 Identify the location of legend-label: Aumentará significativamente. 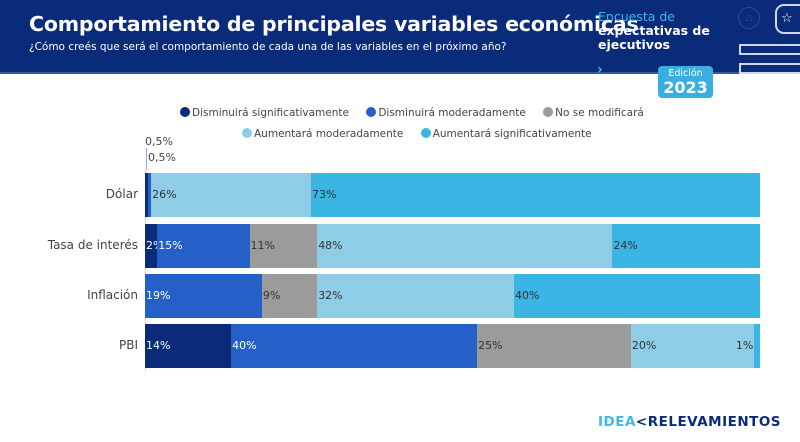
(512, 134).